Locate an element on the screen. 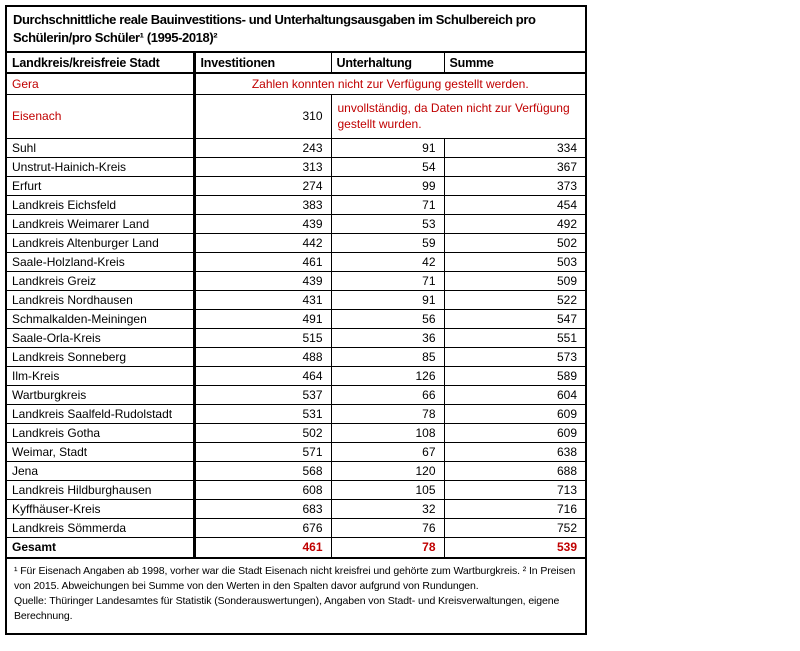  investitionen-cell: 243 is located at coordinates (262, 147).